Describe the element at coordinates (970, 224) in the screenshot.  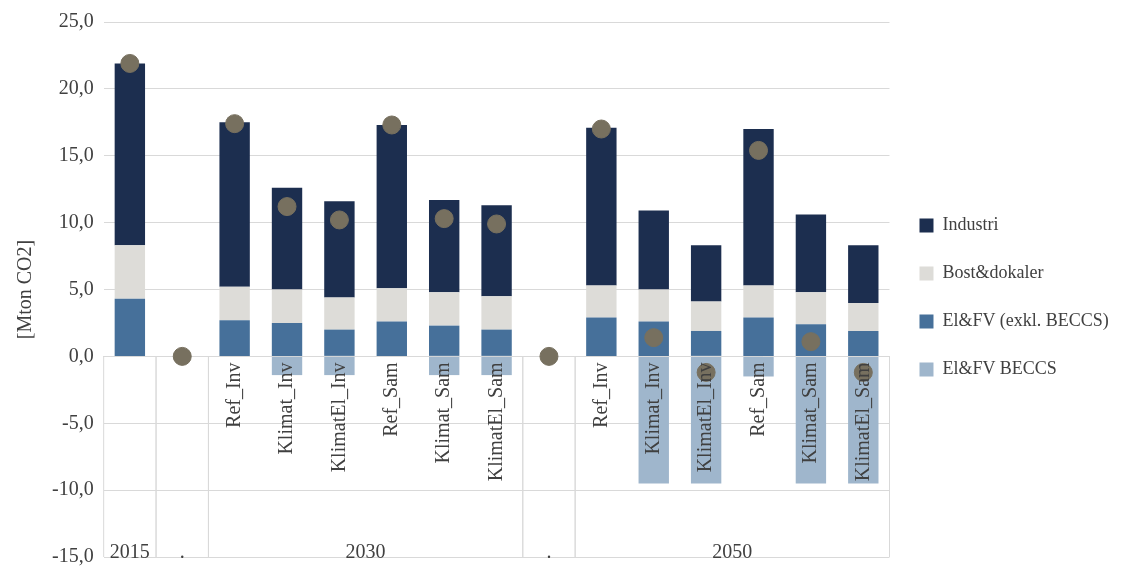
I see `legend-label: Industri` at that location.